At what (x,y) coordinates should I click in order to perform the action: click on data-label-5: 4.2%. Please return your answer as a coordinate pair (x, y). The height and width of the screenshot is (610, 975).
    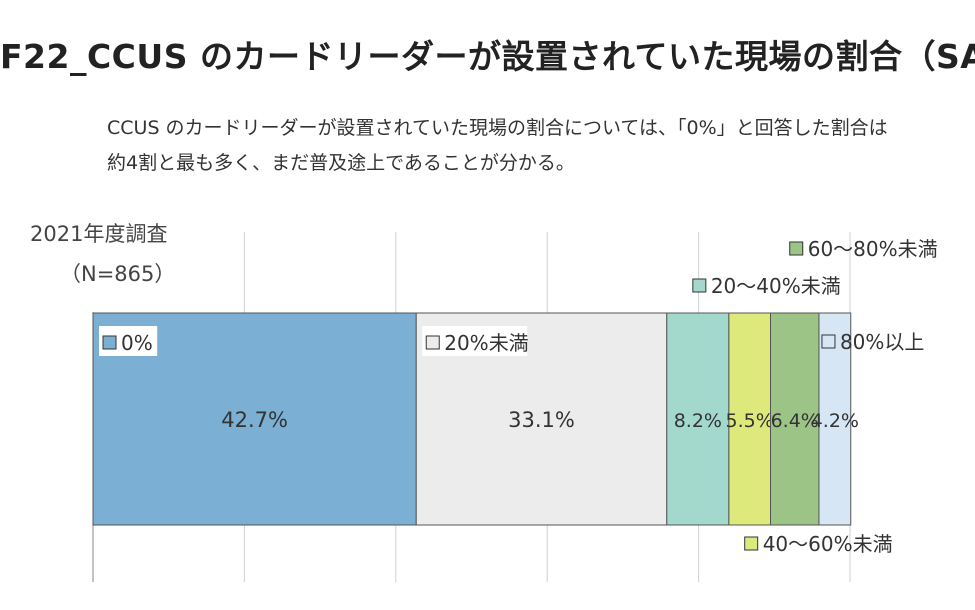
    Looking at the image, I should click on (835, 421).